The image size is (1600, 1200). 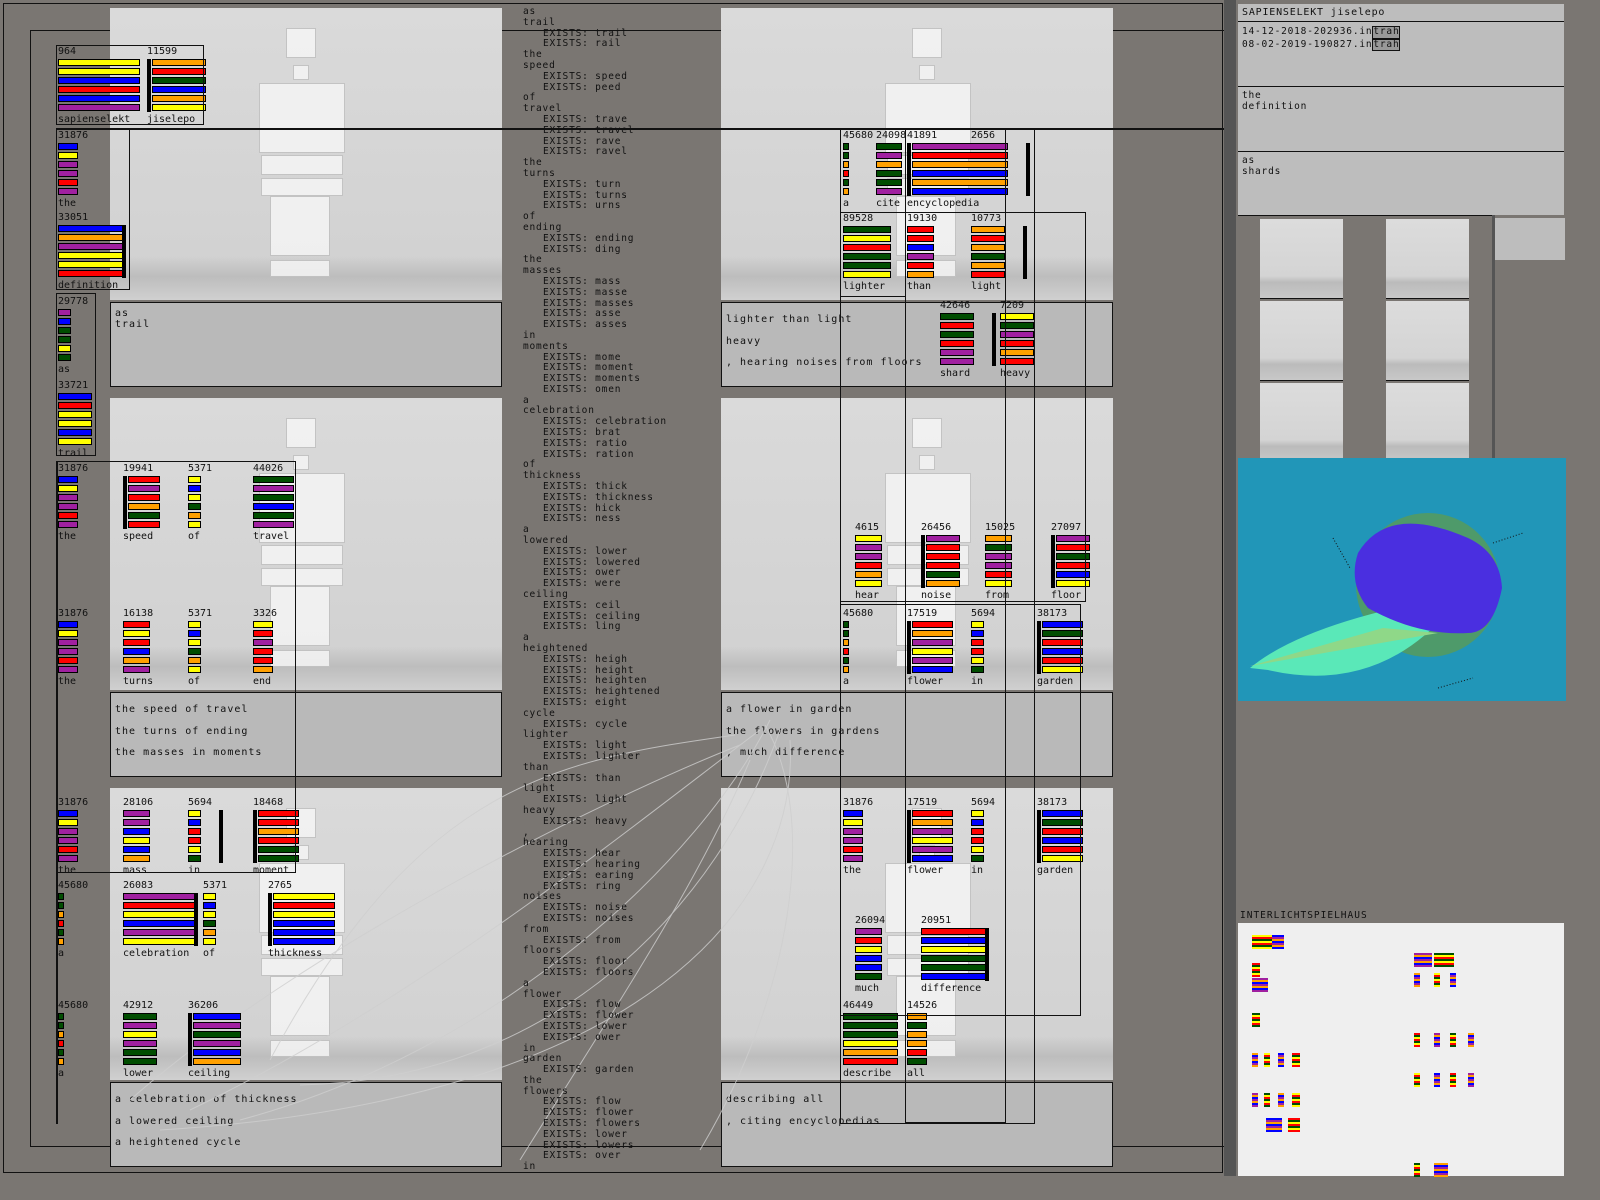 I want to click on word-block: 19130 than, so click(x=922, y=252).